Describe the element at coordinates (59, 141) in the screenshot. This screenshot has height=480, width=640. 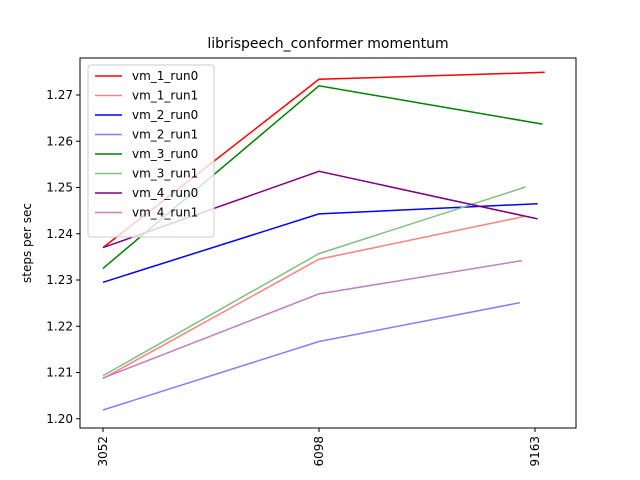
I see `y-tick-label: 1.26` at that location.